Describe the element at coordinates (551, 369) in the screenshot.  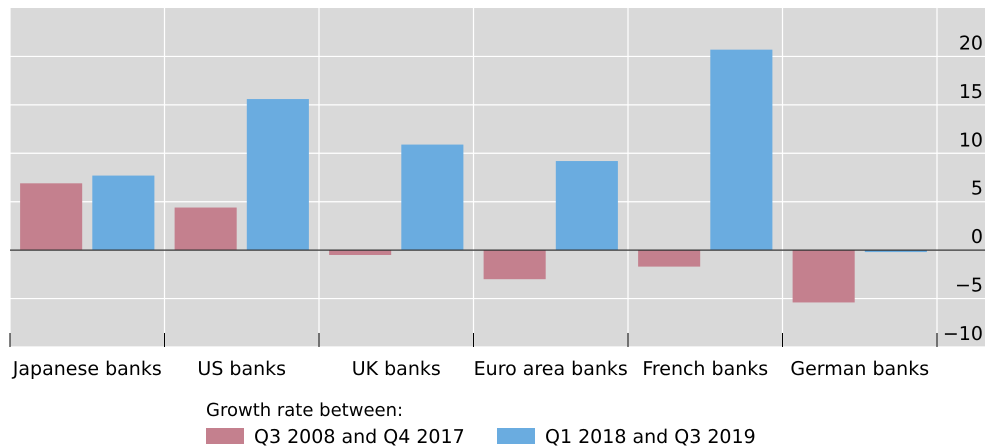
I see `x-tick-label: Euro area banks` at that location.